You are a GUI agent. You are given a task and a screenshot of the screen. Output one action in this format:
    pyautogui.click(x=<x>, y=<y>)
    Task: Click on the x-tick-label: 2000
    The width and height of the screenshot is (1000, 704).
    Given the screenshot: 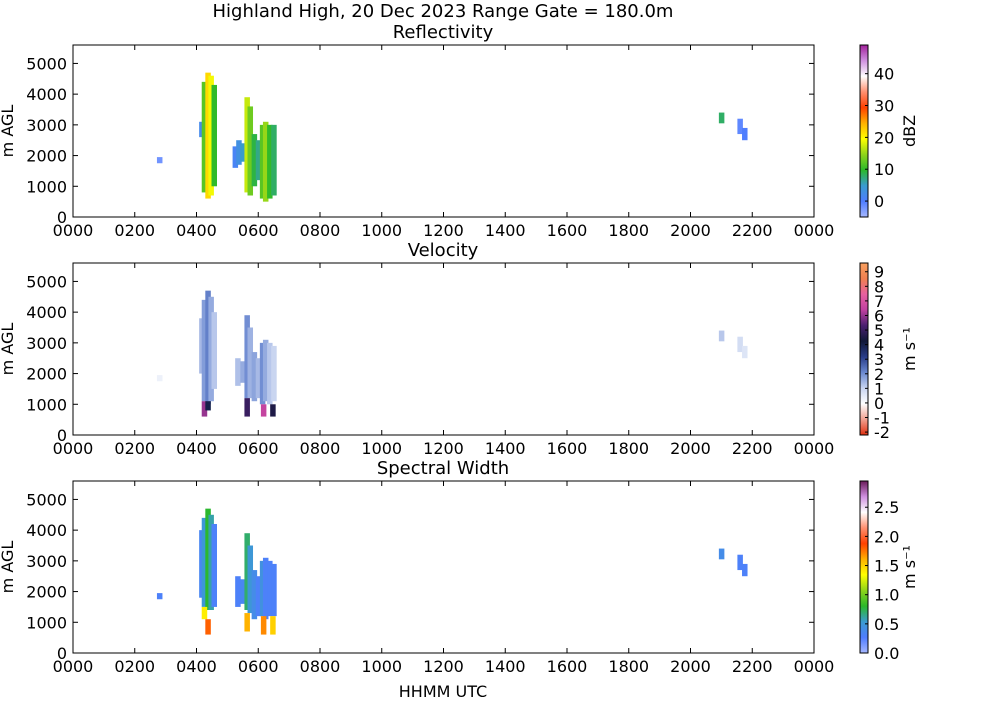 What is the action you would take?
    pyautogui.click(x=690, y=666)
    